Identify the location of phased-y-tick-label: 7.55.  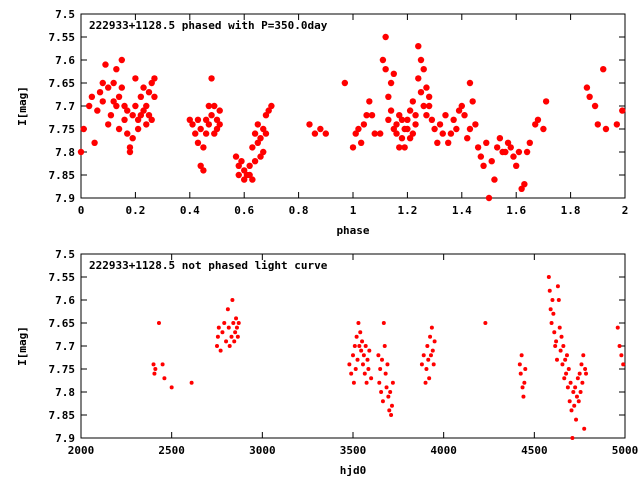
(62, 37).